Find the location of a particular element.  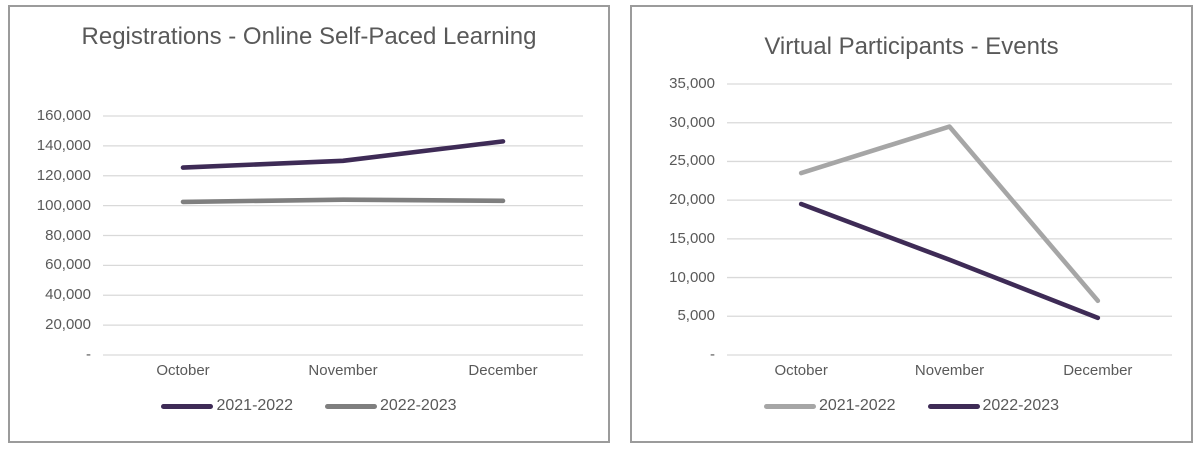

y-axis-tick-label: 10,000 is located at coordinates (692, 277).